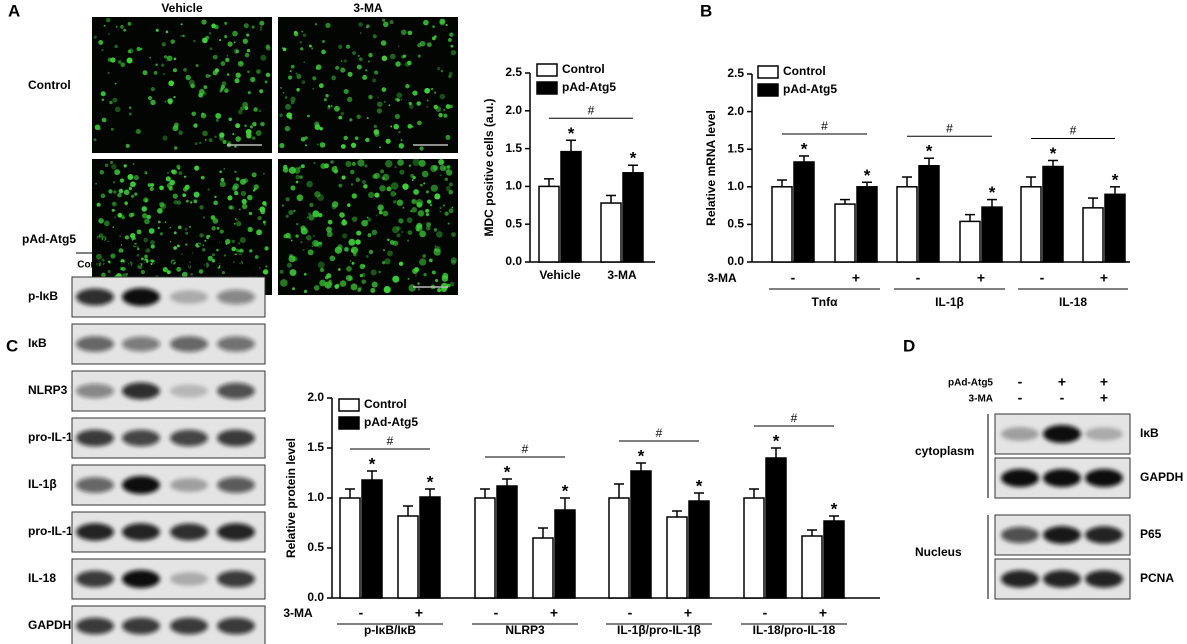  I want to click on group-label: p-IκB/IκB, so click(390, 630).